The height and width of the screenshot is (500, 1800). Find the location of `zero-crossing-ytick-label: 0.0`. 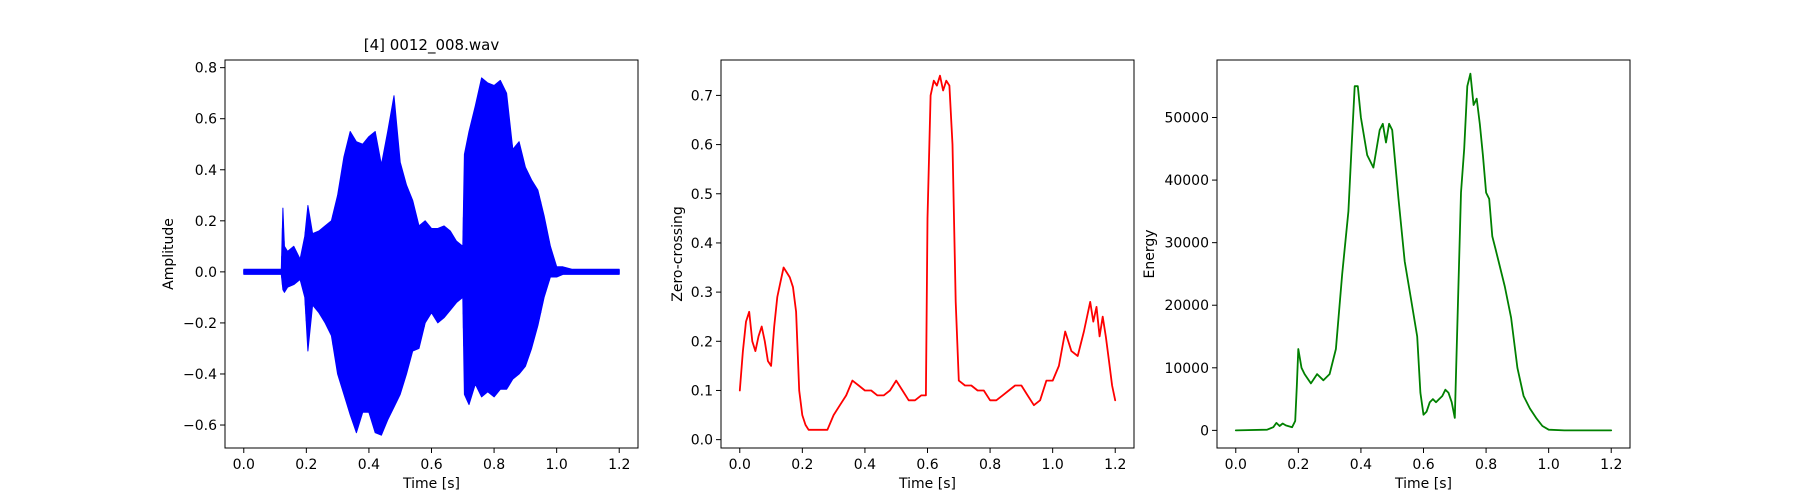

zero-crossing-ytick-label: 0.0 is located at coordinates (702, 441).